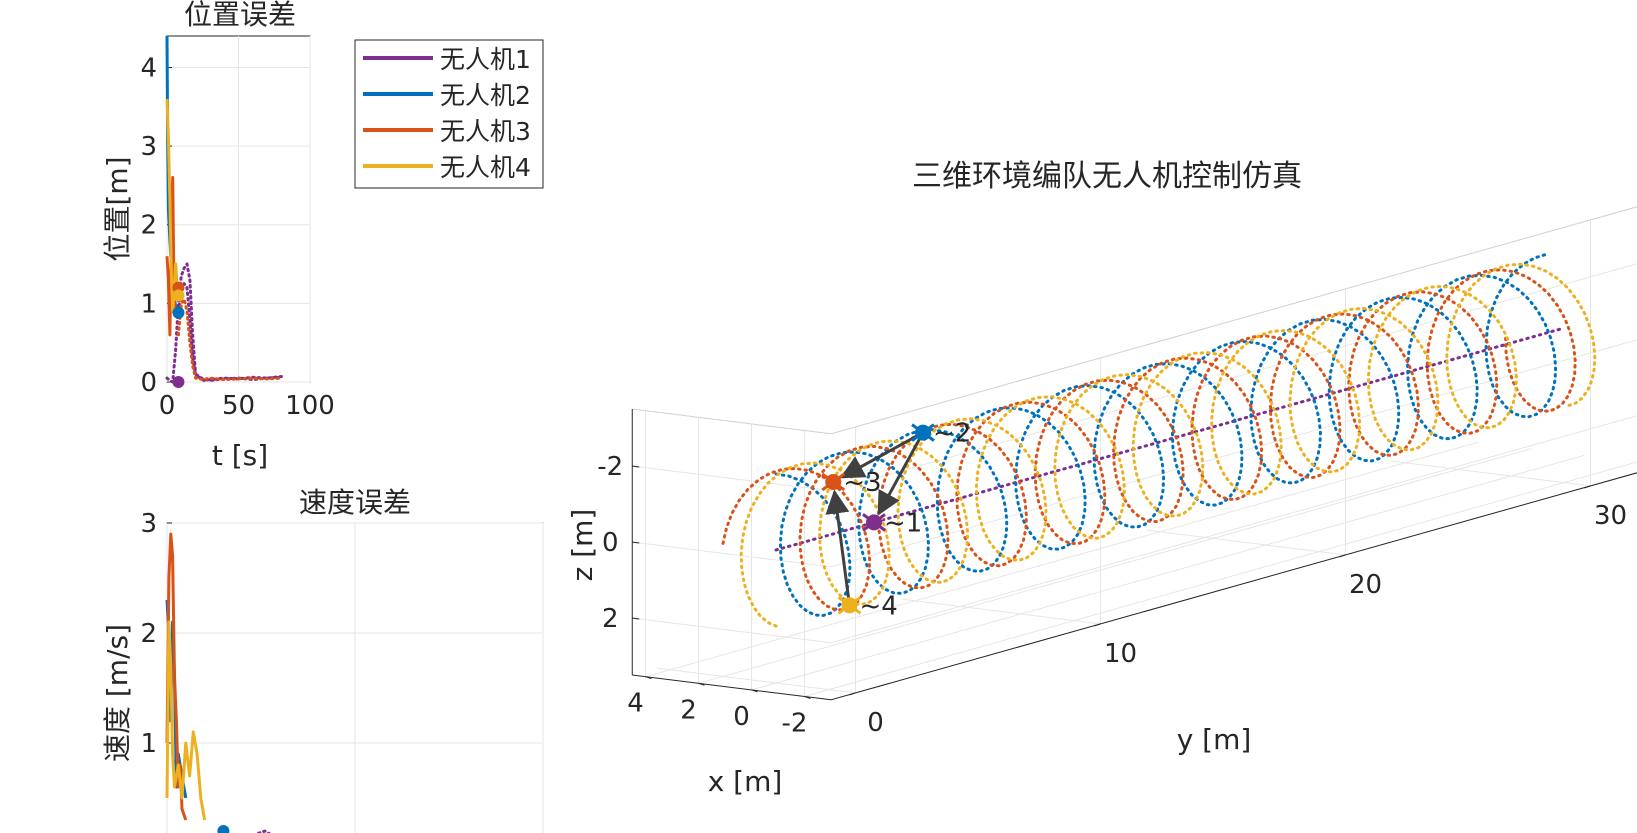  What do you see at coordinates (1233, 586) in the screenshot?
I see `y-axis-line` at bounding box center [1233, 586].